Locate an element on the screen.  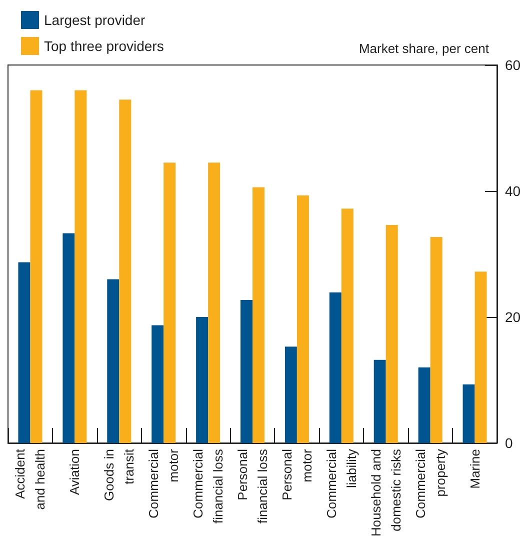
y-tick-label: 0 is located at coordinates (509, 443).